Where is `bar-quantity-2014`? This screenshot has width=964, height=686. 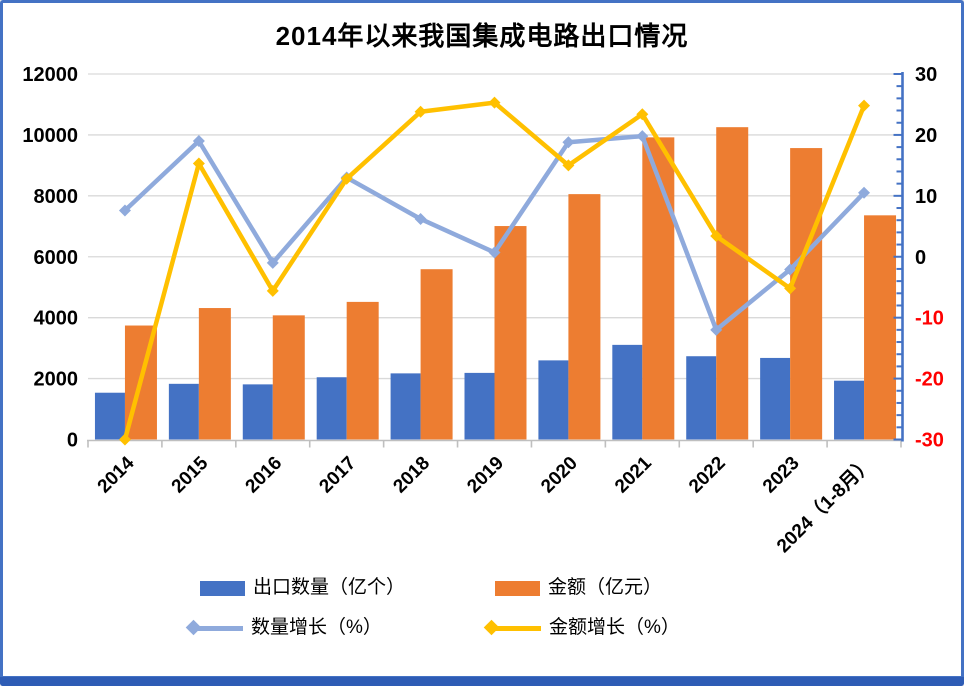 bar-quantity-2014 is located at coordinates (109, 416).